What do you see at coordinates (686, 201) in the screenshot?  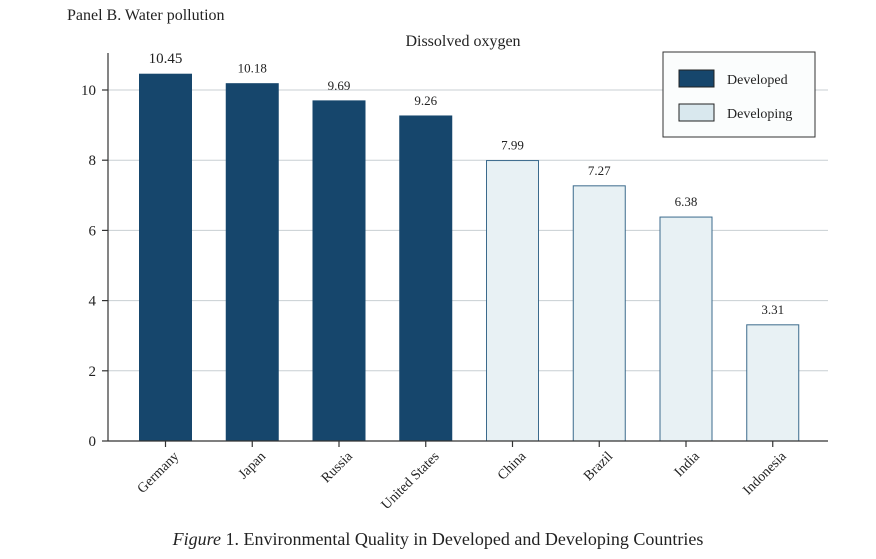 I see `bar-value-label: 6.38` at bounding box center [686, 201].